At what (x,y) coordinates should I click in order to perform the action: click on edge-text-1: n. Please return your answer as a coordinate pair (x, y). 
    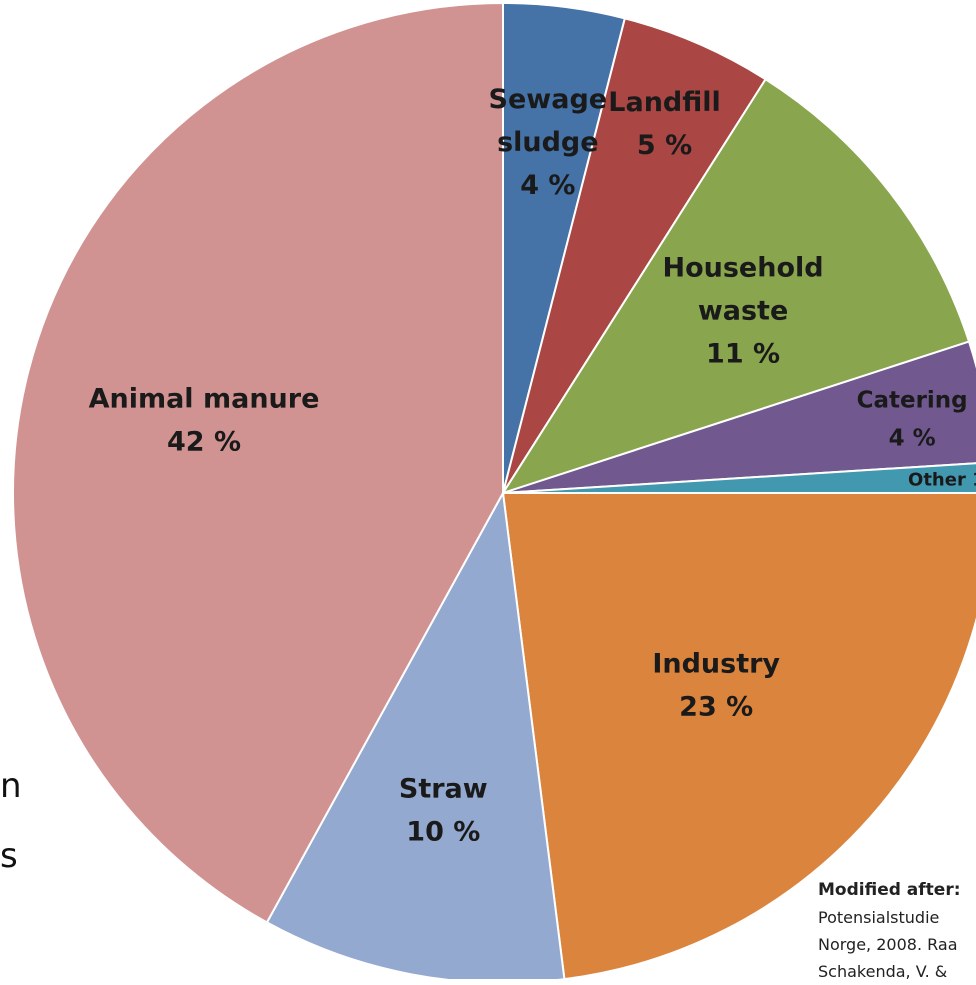
    Looking at the image, I should click on (11, 786).